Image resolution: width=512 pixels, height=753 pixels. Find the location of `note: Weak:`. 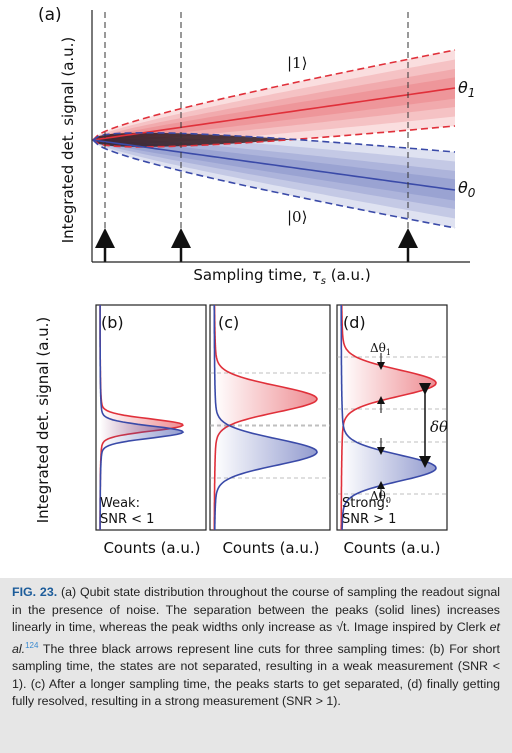

note: Weak: is located at coordinates (120, 503).